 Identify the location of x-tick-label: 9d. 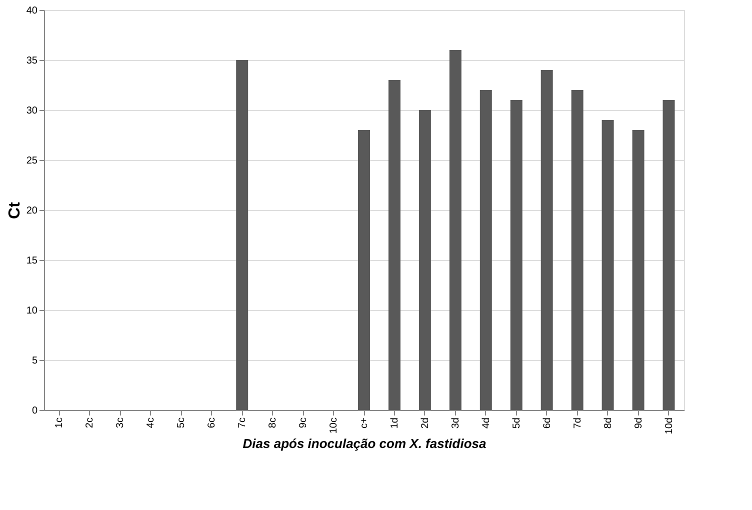
(638, 423).